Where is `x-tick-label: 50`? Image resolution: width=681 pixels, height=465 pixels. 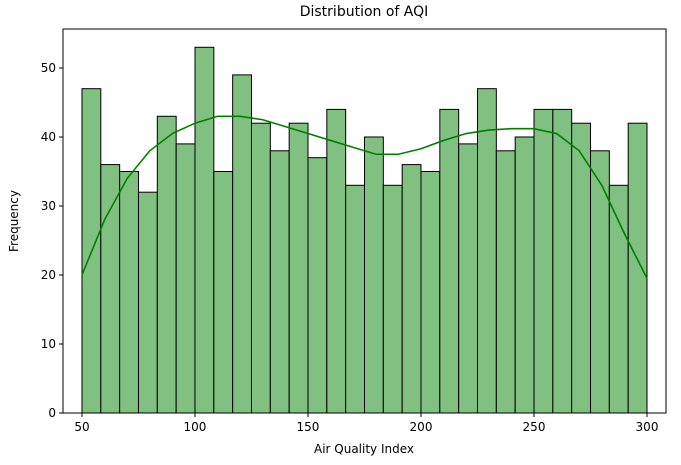
x-tick-label: 50 is located at coordinates (81, 427).